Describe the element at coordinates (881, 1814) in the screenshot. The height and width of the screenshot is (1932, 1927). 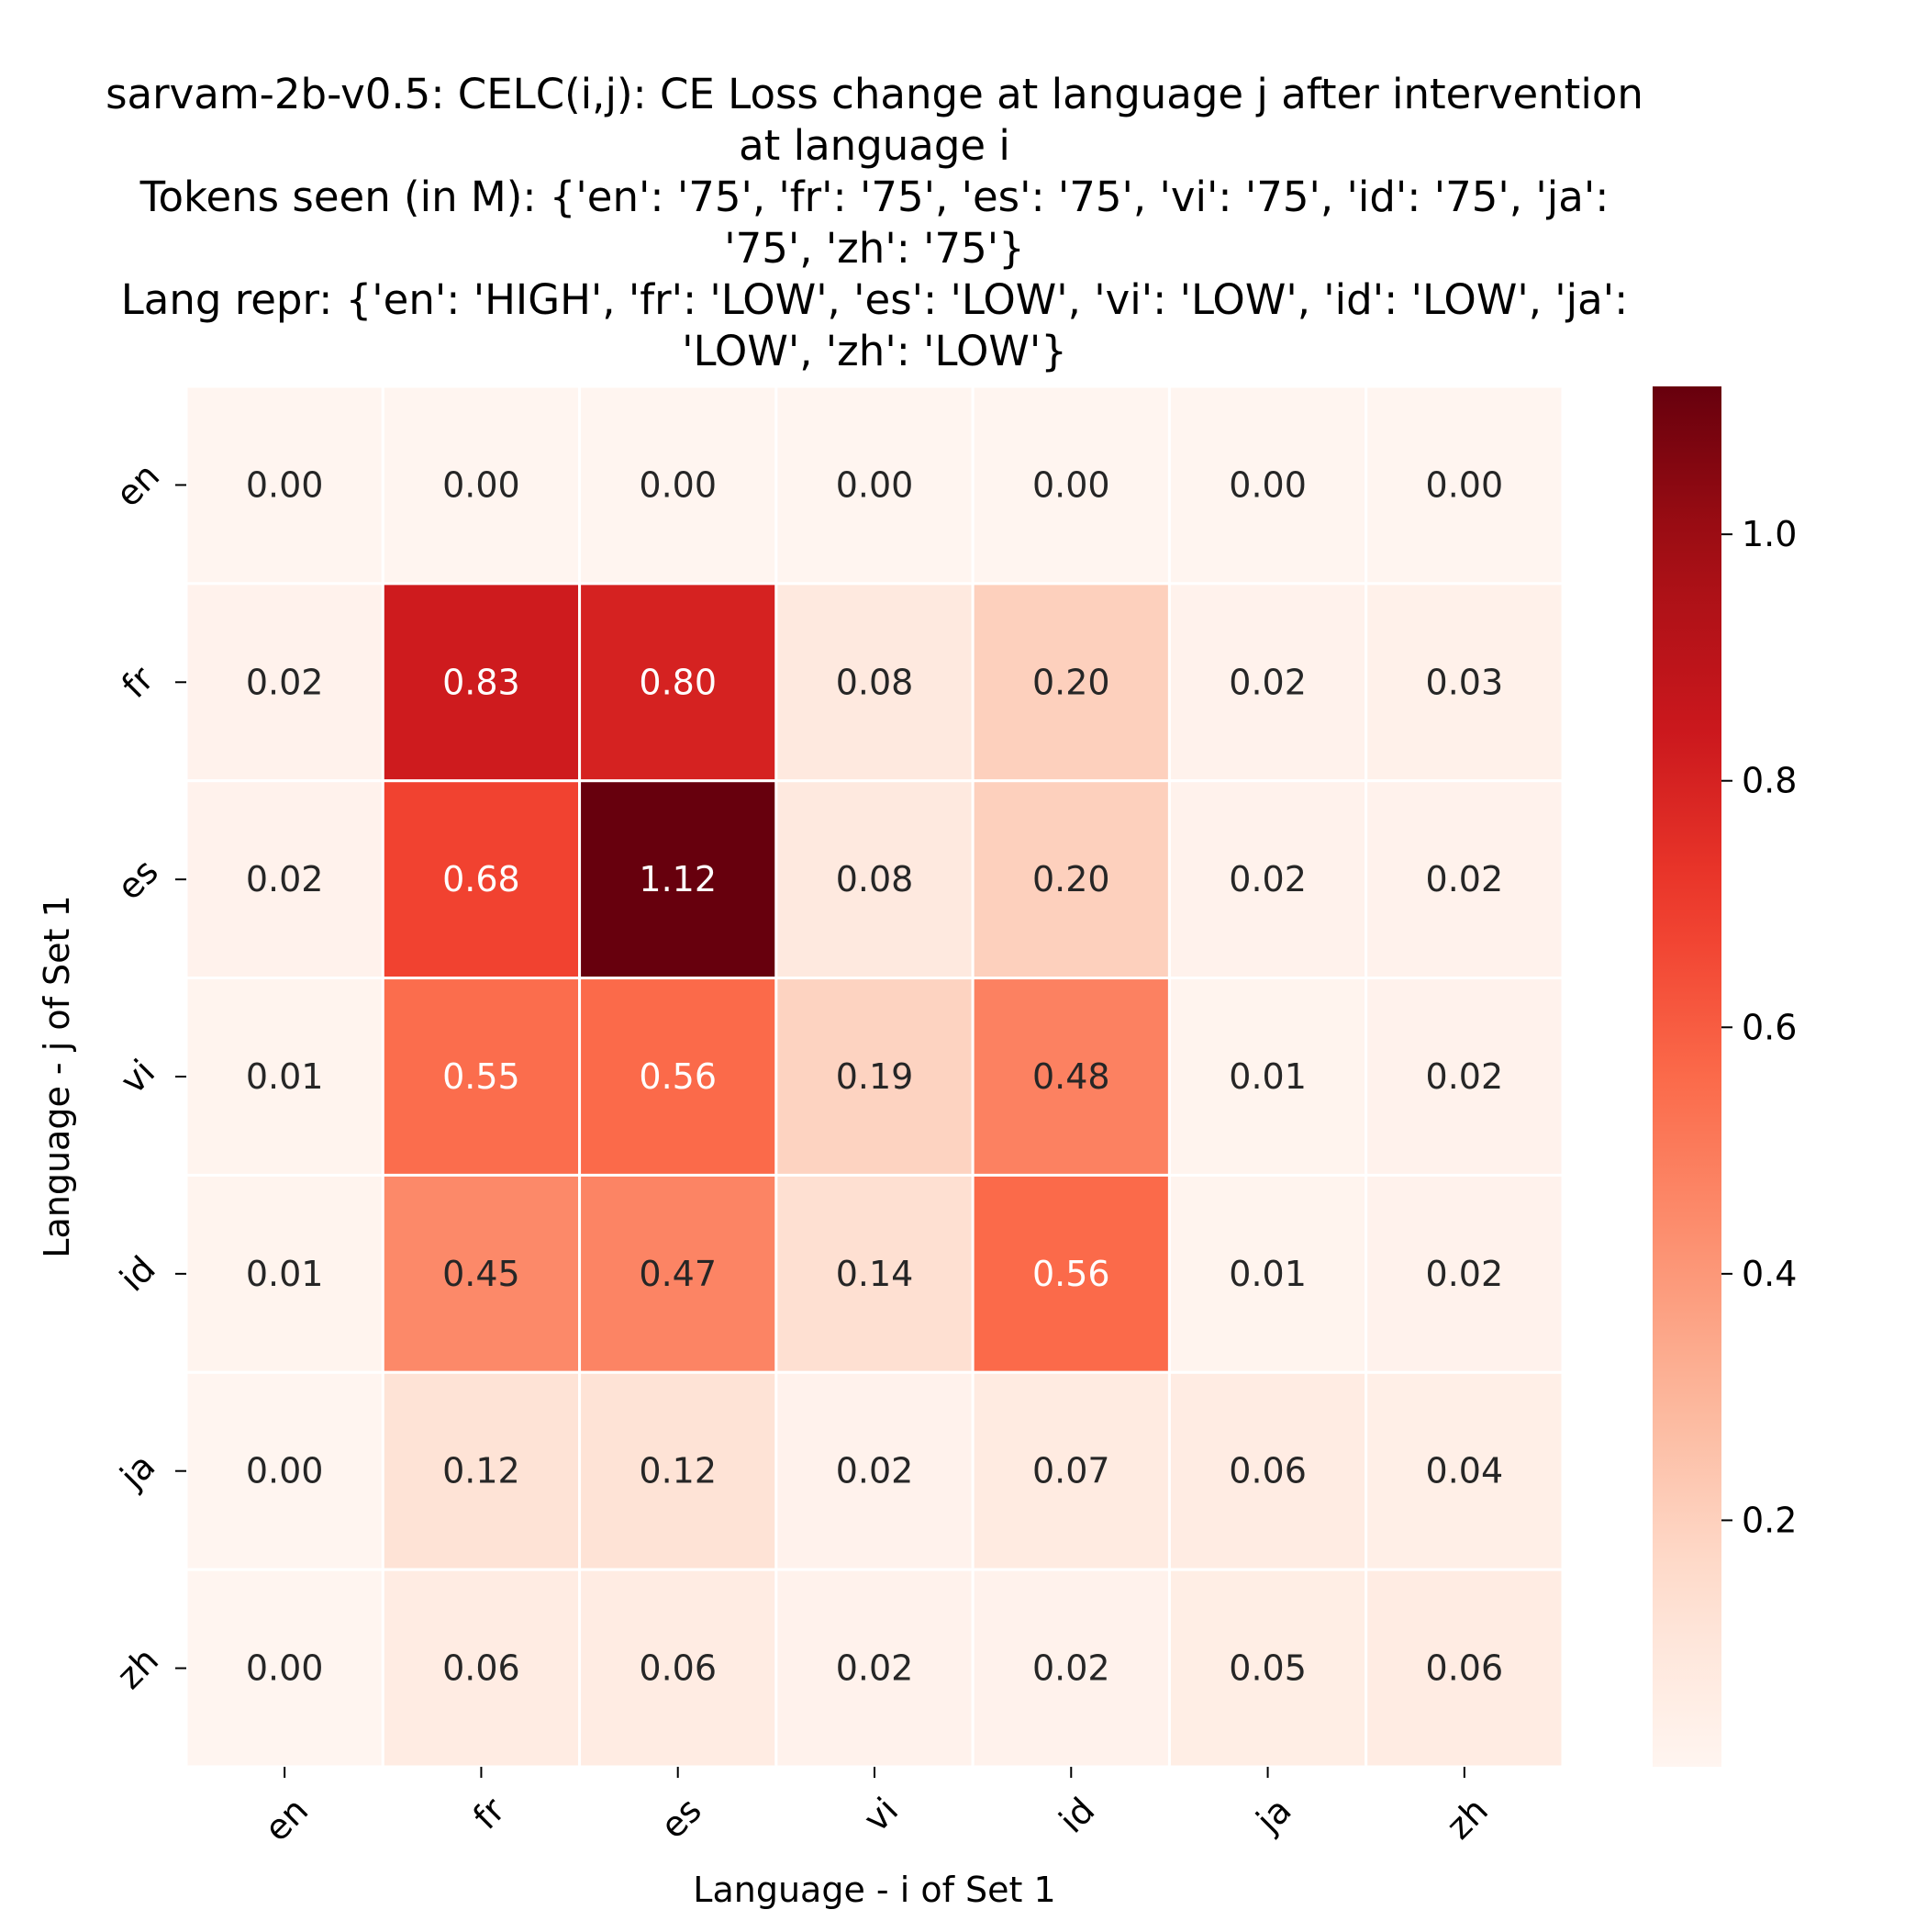
I see `x-tick-label-vi: vi` at that location.